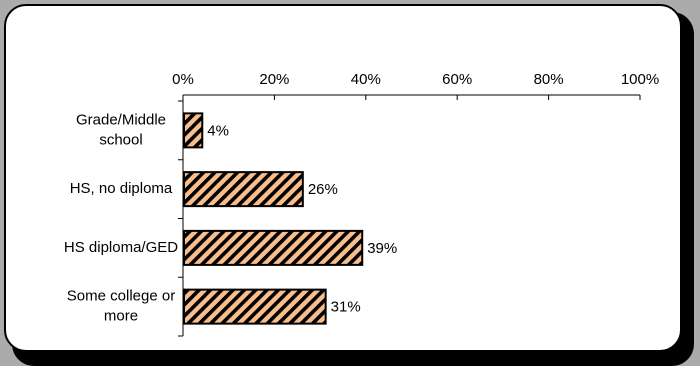  What do you see at coordinates (346, 307) in the screenshot?
I see `data-label: 31%` at bounding box center [346, 307].